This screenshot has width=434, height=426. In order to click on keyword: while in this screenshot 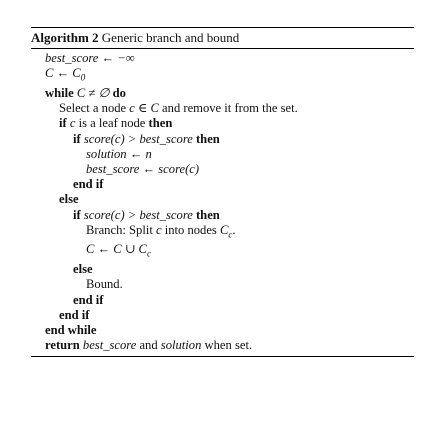, I will do `click(59, 92)`.